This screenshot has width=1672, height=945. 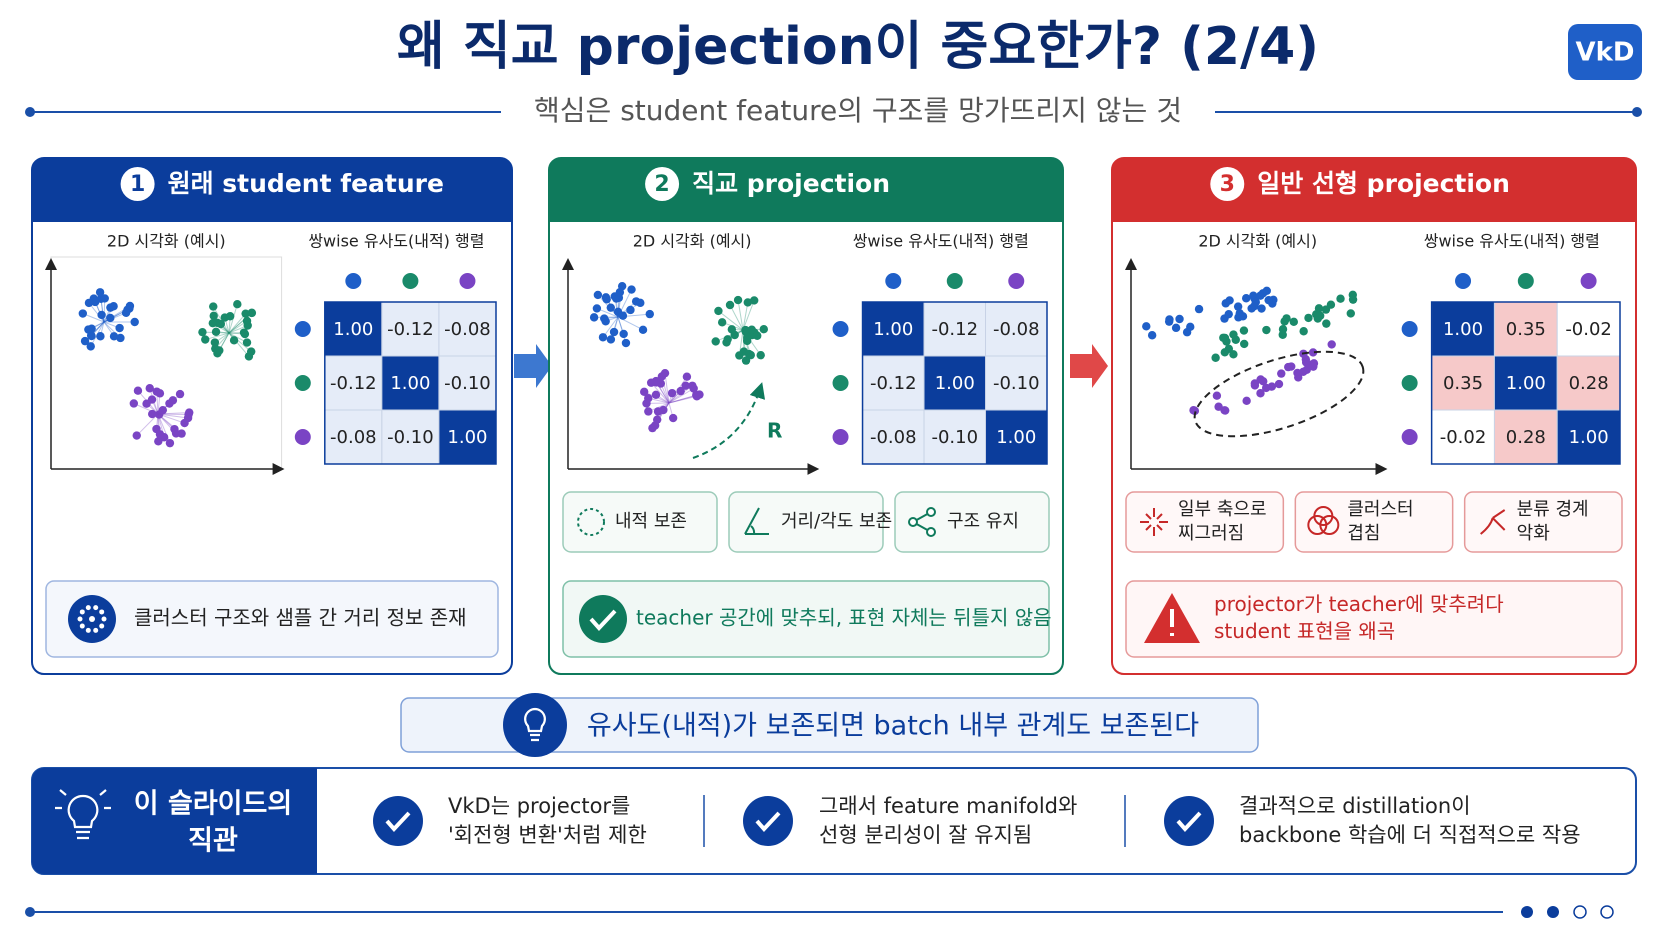 I want to click on subtitle: 핵심은 student feature의 구조를 망가뜨리지 않는 것, so click(x=858, y=110).